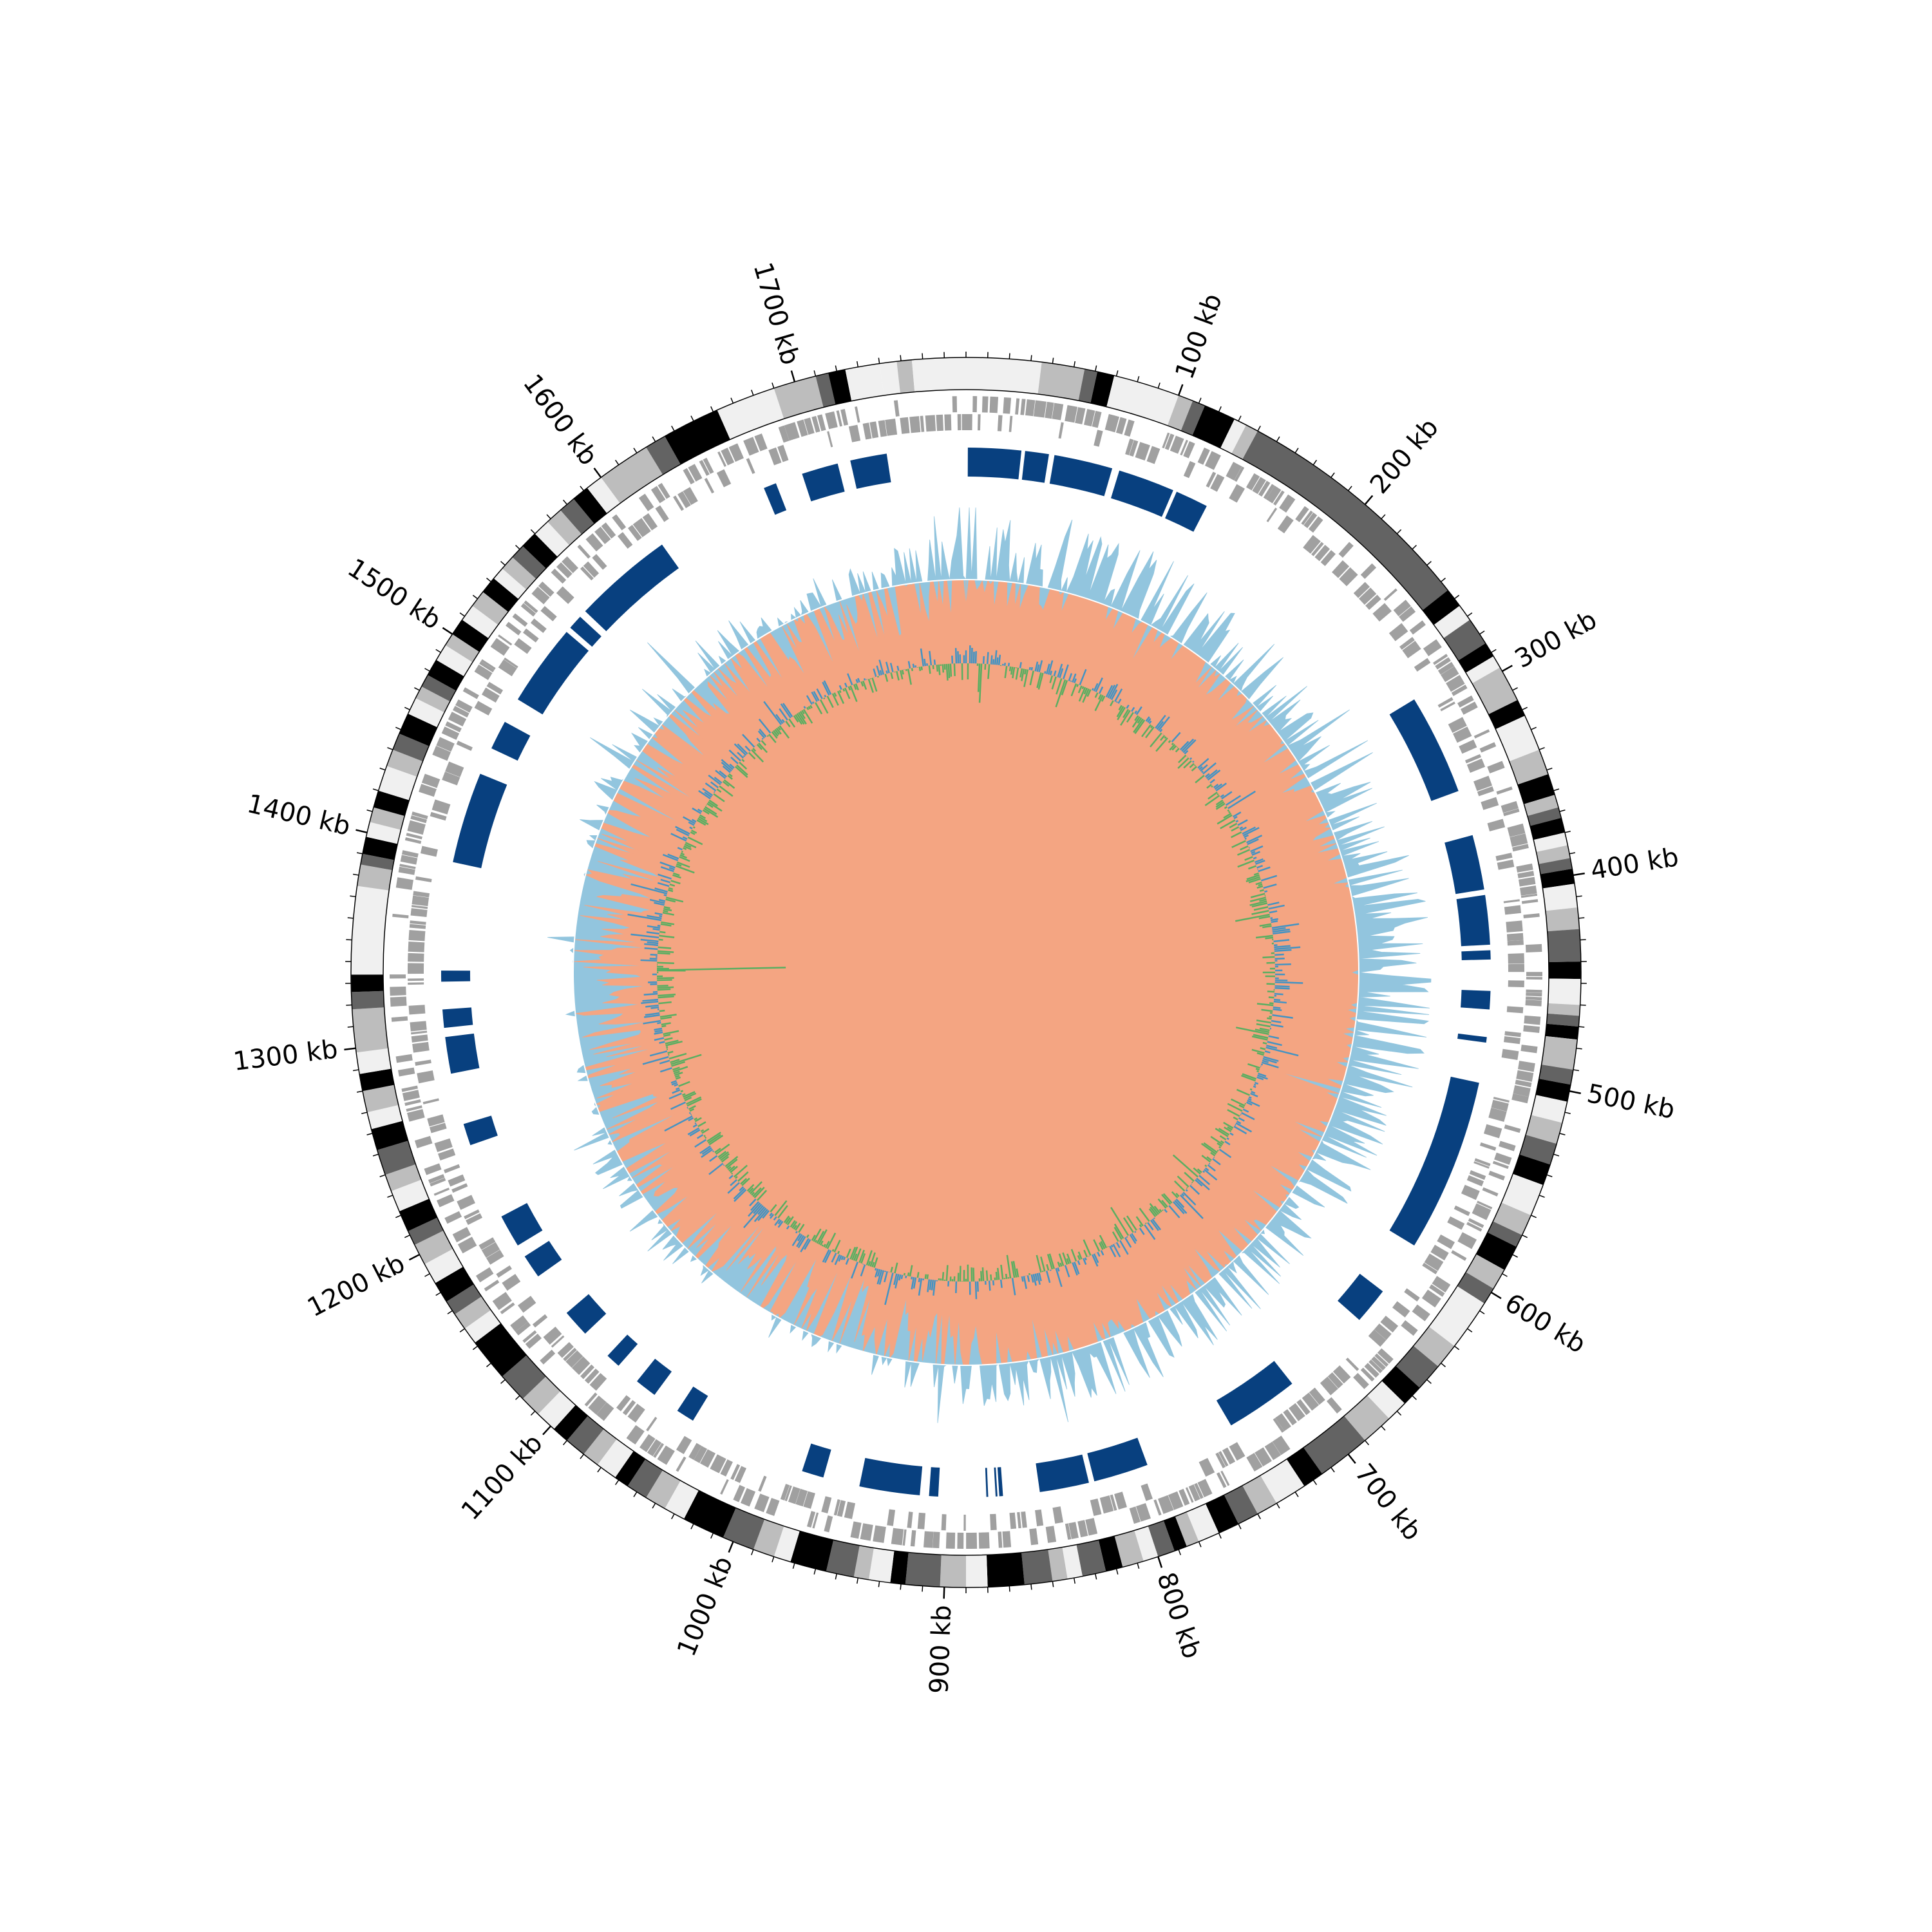 The image size is (1932, 1932). Describe the element at coordinates (1508, 668) in the screenshot. I see `major-tick` at that location.